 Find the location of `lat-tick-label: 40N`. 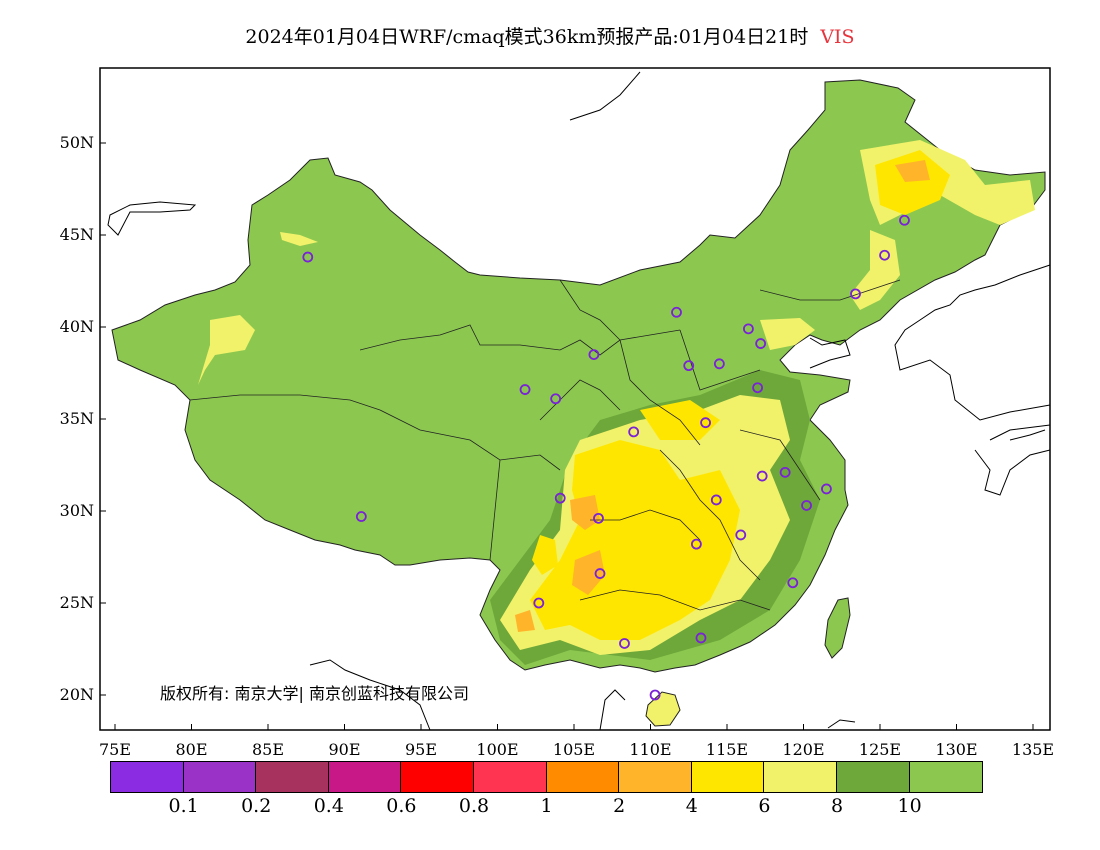

lat-tick-label: 40N is located at coordinates (76, 326).